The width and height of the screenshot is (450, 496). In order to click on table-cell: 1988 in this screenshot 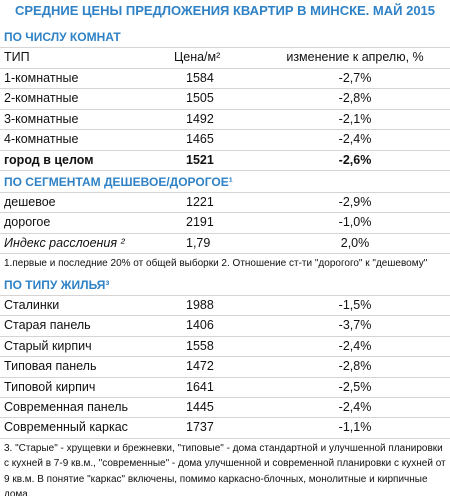, I will do `click(200, 305)`.